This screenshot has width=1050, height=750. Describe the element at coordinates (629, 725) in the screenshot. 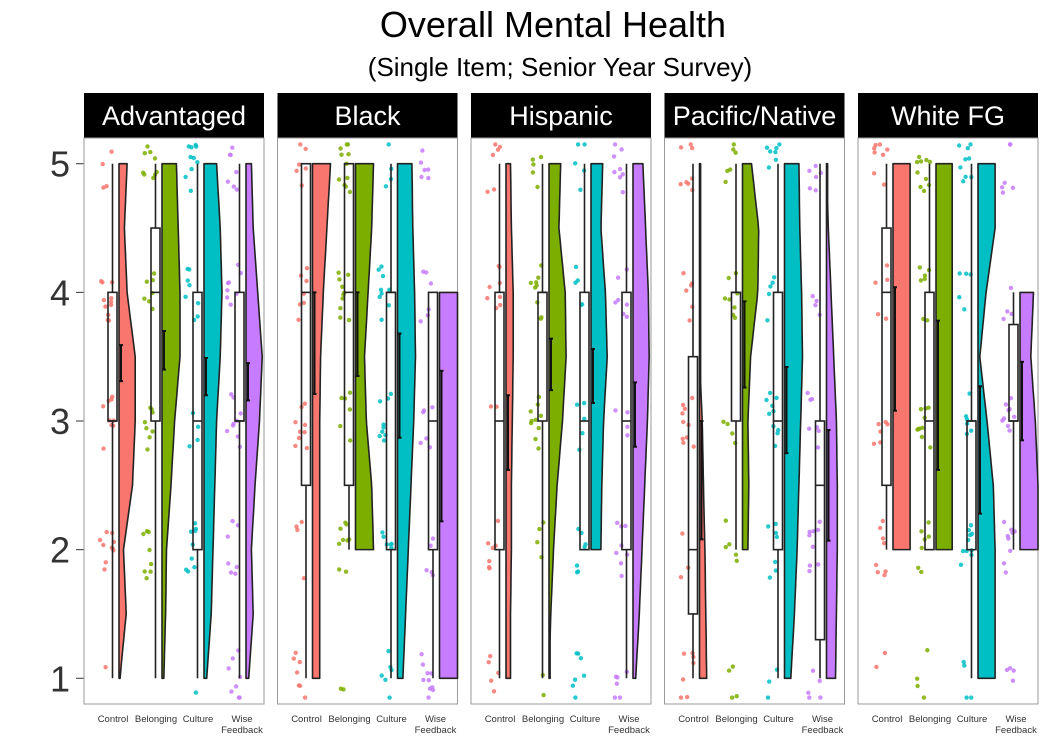

I see `x-tick-label: Wise Feedback` at that location.